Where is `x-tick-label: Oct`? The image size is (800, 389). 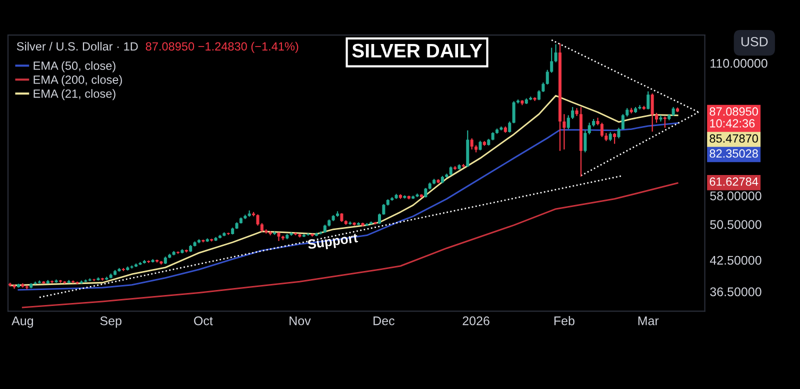
x-tick-label: Oct is located at coordinates (203, 321).